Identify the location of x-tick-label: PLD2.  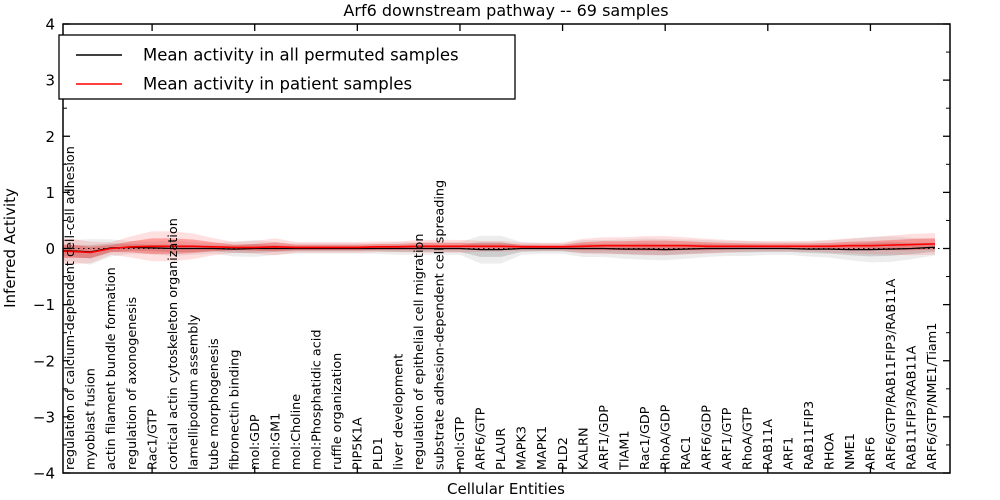
(563, 453).